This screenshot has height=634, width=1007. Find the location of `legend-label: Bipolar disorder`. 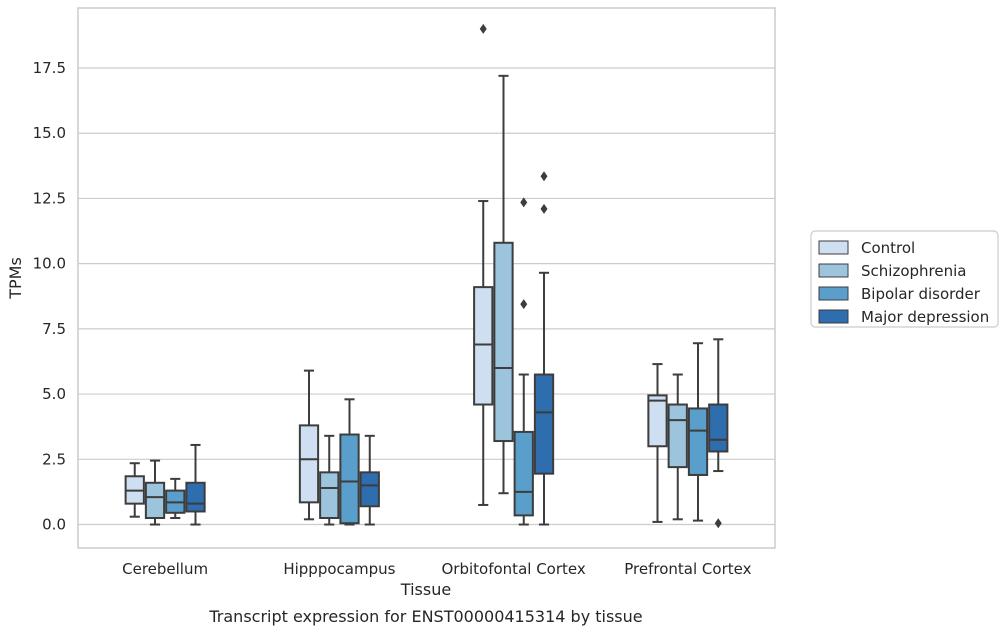

legend-label: Bipolar disorder is located at coordinates (921, 294).